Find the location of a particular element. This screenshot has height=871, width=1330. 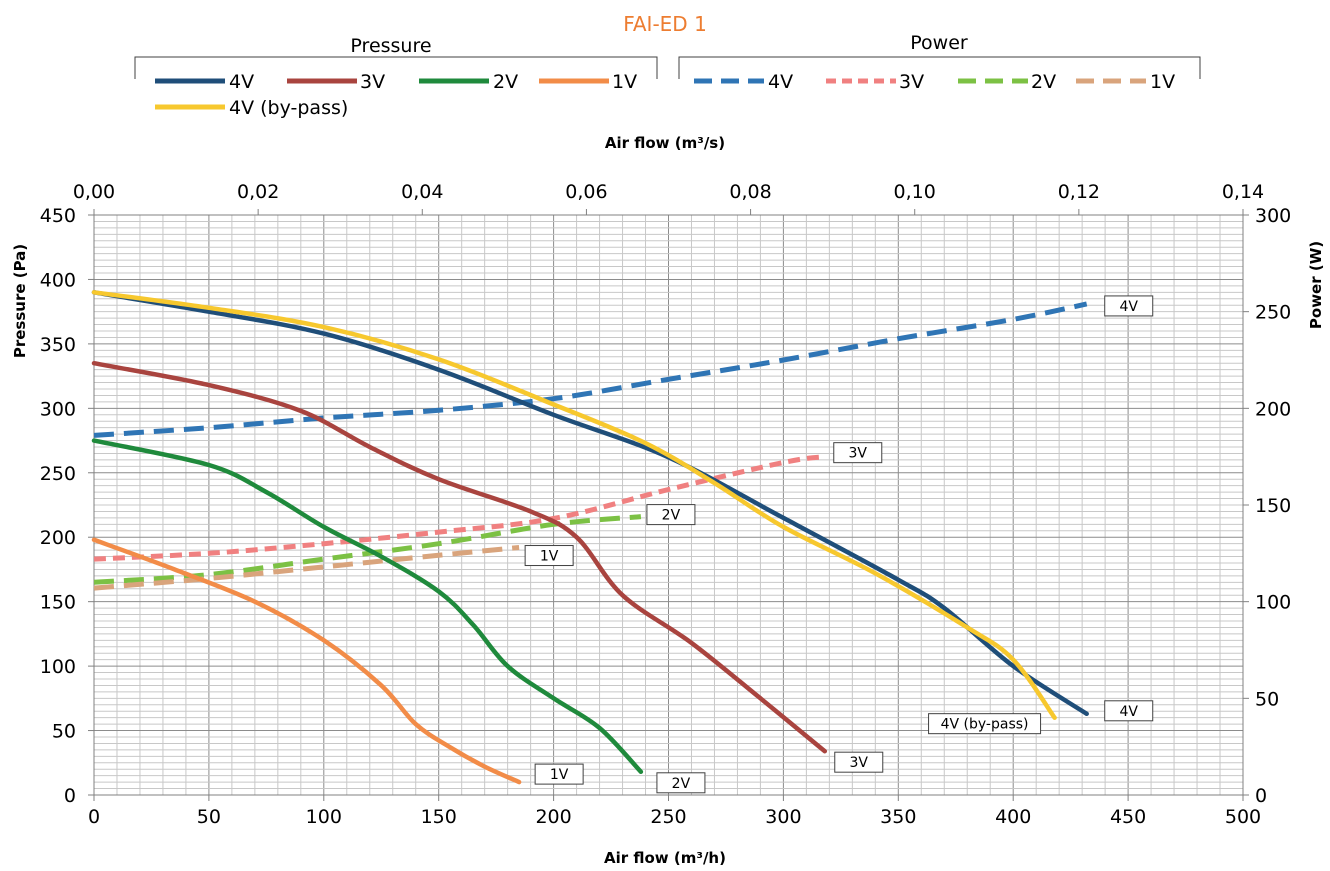

right-y-tick-label: 200 is located at coordinates (1273, 409).